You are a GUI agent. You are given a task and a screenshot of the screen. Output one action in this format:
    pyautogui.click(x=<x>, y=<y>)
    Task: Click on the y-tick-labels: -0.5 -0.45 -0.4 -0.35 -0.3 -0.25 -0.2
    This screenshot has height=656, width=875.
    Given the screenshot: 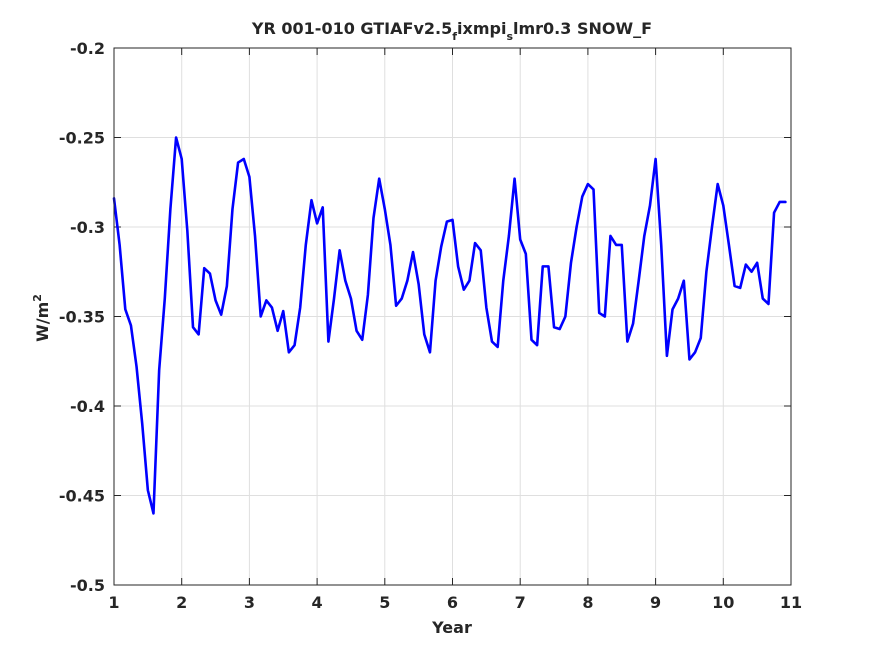 What is the action you would take?
    pyautogui.click(x=82, y=317)
    